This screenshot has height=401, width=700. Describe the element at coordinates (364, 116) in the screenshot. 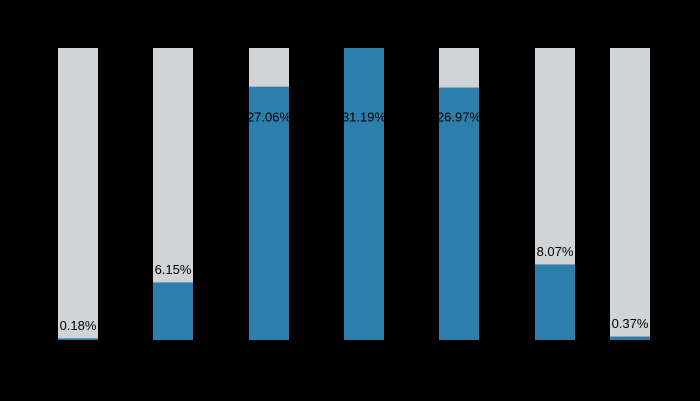

I see `value-label: 31.19%` at that location.